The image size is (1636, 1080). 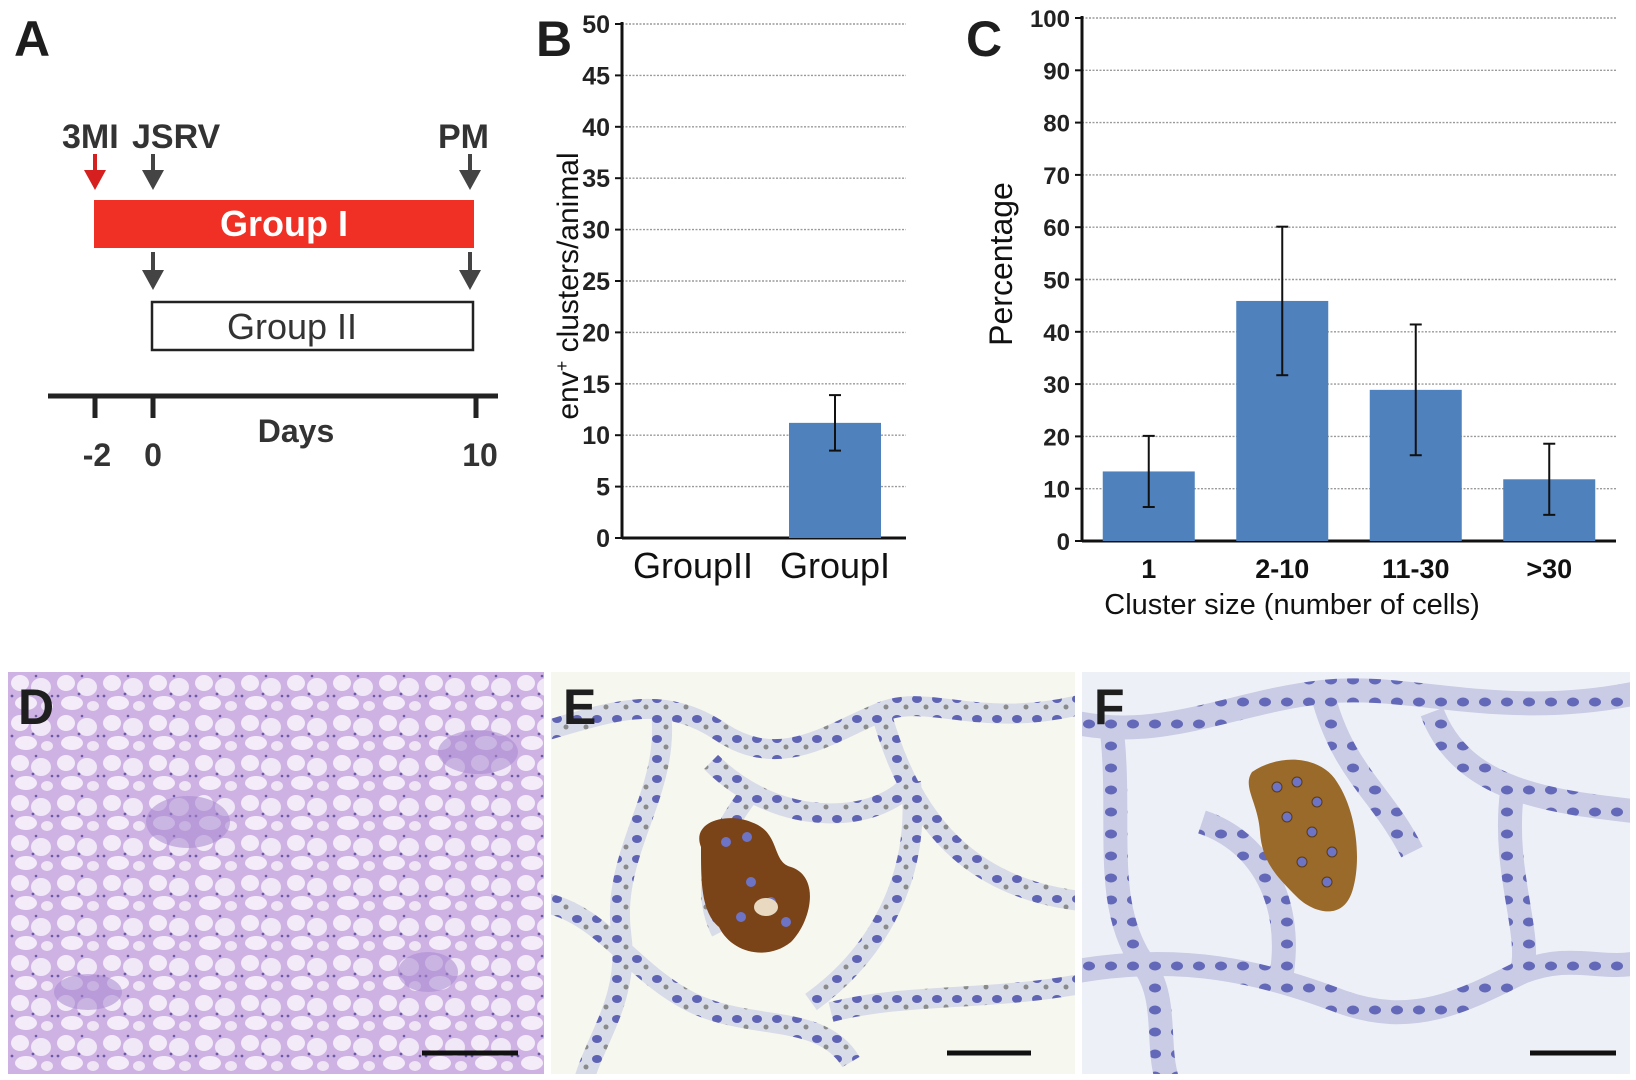 I want to click on days-tick-label-minus2: -2, so click(x=97, y=455).